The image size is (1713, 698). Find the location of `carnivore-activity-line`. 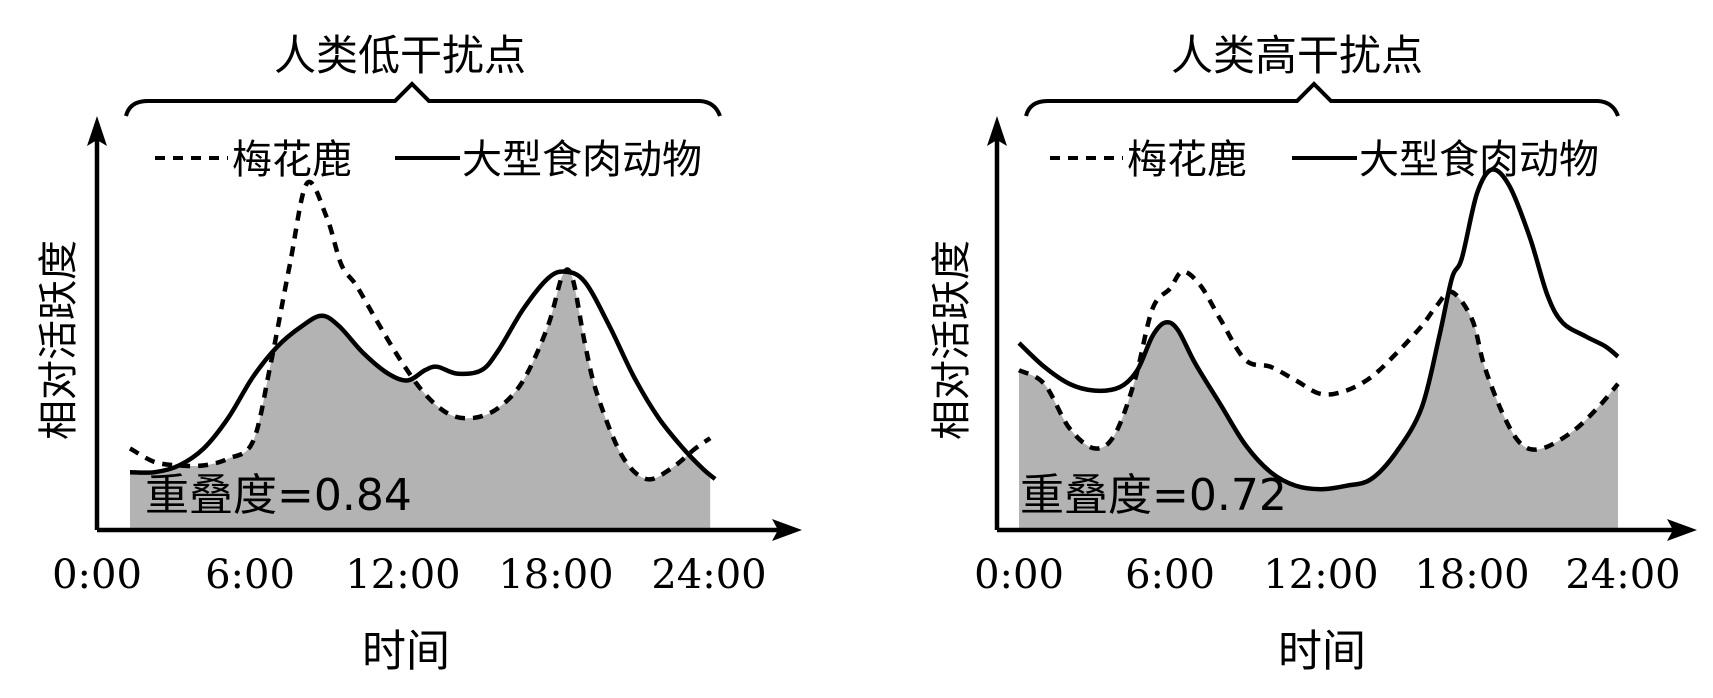

carnivore-activity-line is located at coordinates (423, 375).